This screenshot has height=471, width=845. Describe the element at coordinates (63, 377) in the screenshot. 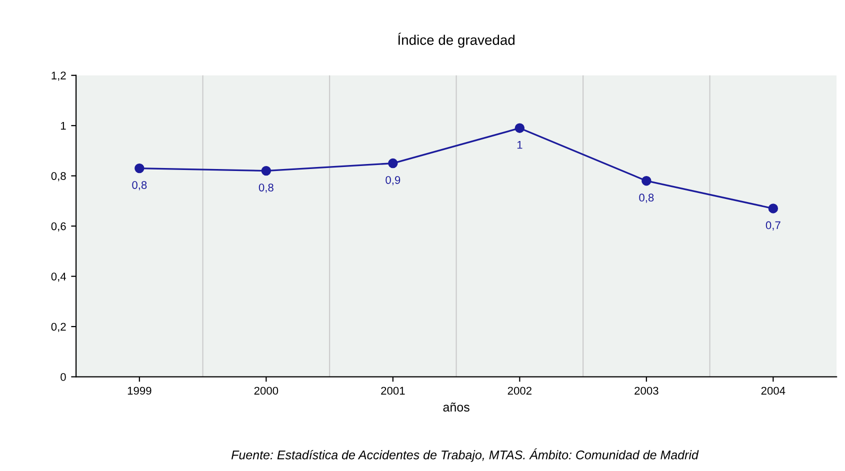

I see `y-tick-label: 0` at that location.